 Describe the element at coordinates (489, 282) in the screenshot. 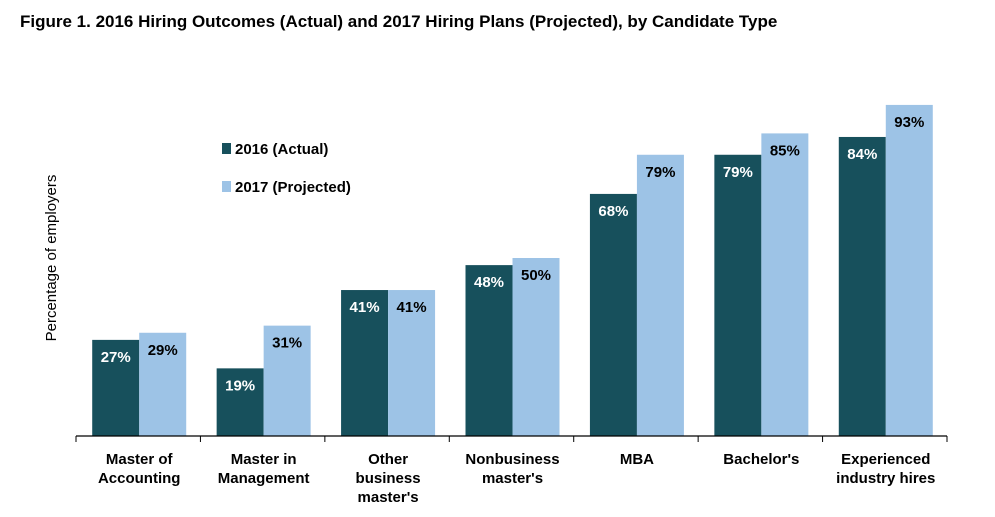

I see `data-label-2016-actual-nonbusiness-master-s: 48%` at that location.